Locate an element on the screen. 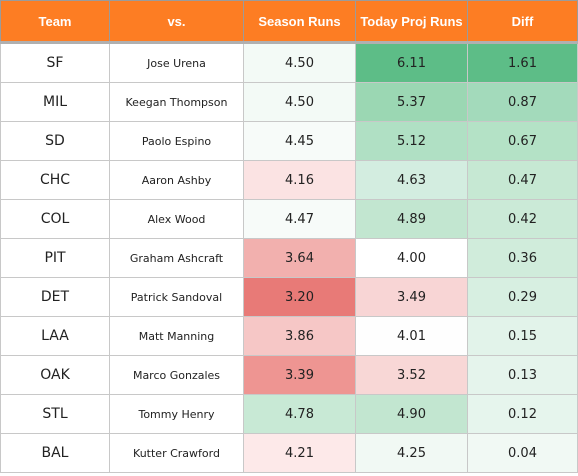 The image size is (578, 476). opponent-column-header: vs. is located at coordinates (176, 21).